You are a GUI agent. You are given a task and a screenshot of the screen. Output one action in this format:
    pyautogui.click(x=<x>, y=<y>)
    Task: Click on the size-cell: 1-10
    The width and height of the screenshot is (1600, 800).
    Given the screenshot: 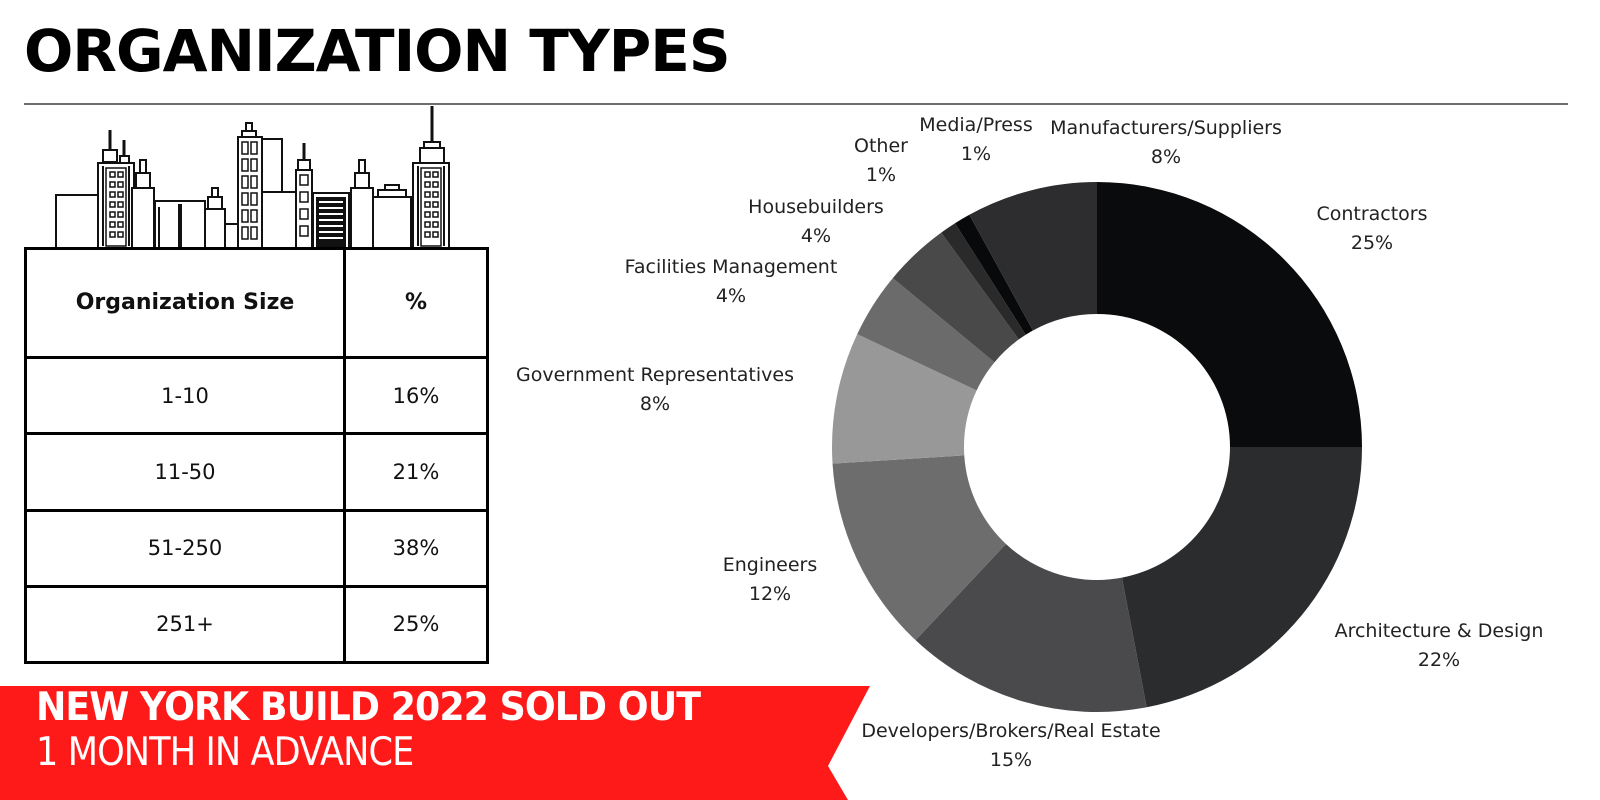 What is the action you would take?
    pyautogui.click(x=185, y=395)
    